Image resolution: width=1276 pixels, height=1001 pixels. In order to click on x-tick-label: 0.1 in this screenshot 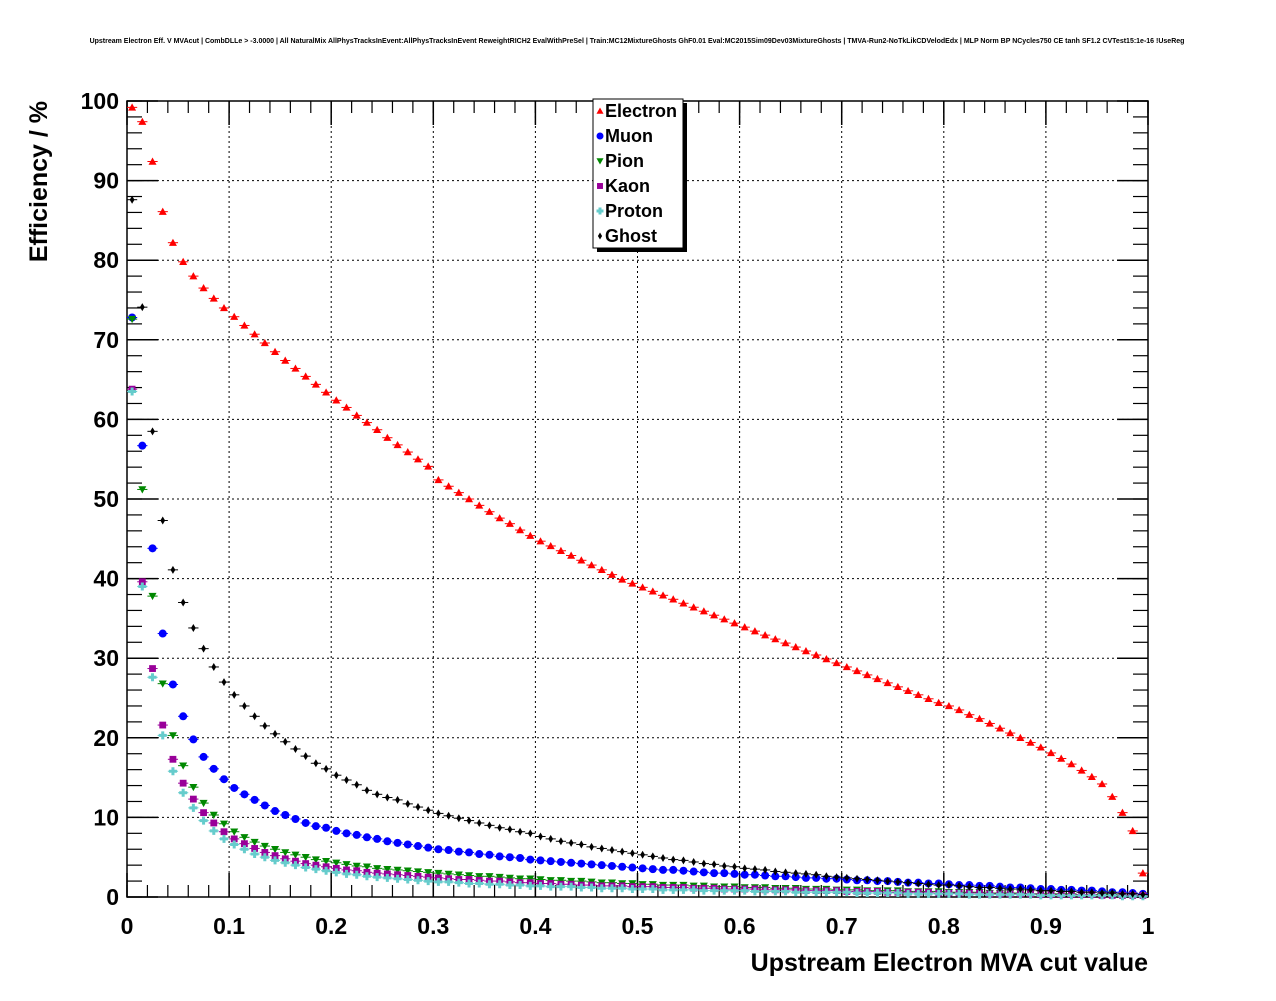, I will do `click(229, 926)`.